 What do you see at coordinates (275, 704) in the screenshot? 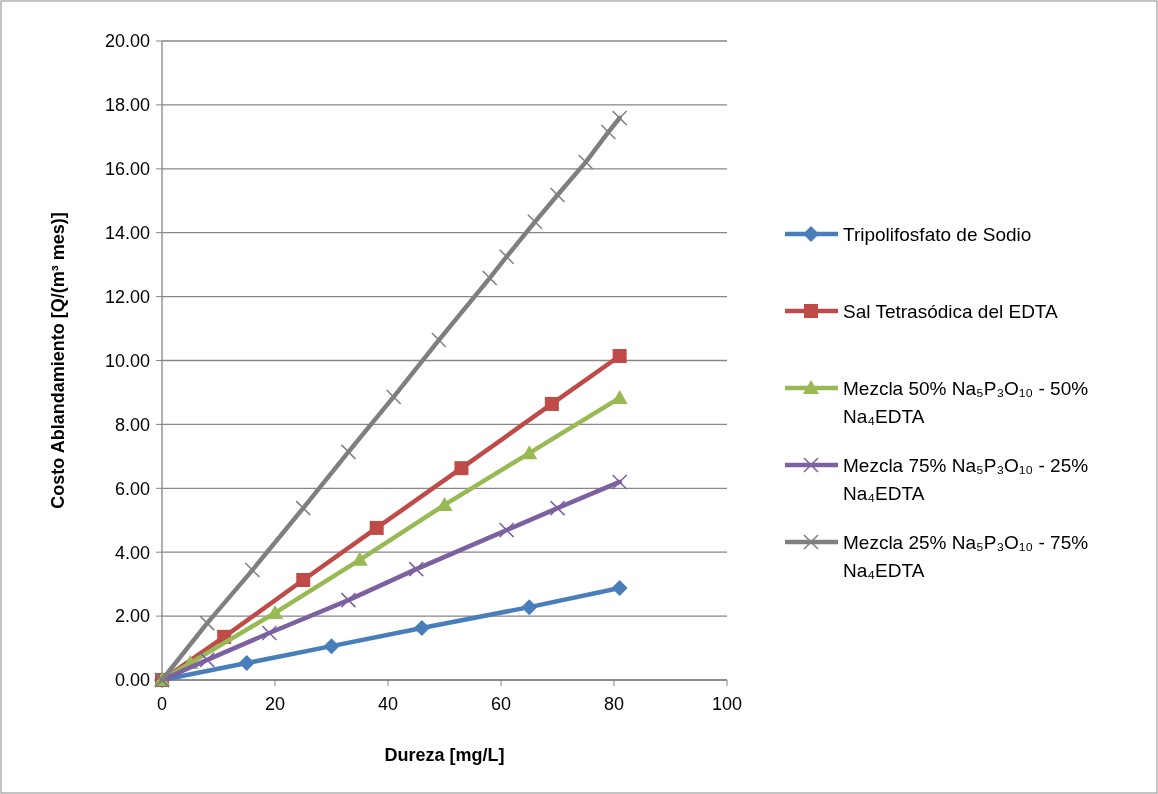
I see `x-tick-label: 20` at bounding box center [275, 704].